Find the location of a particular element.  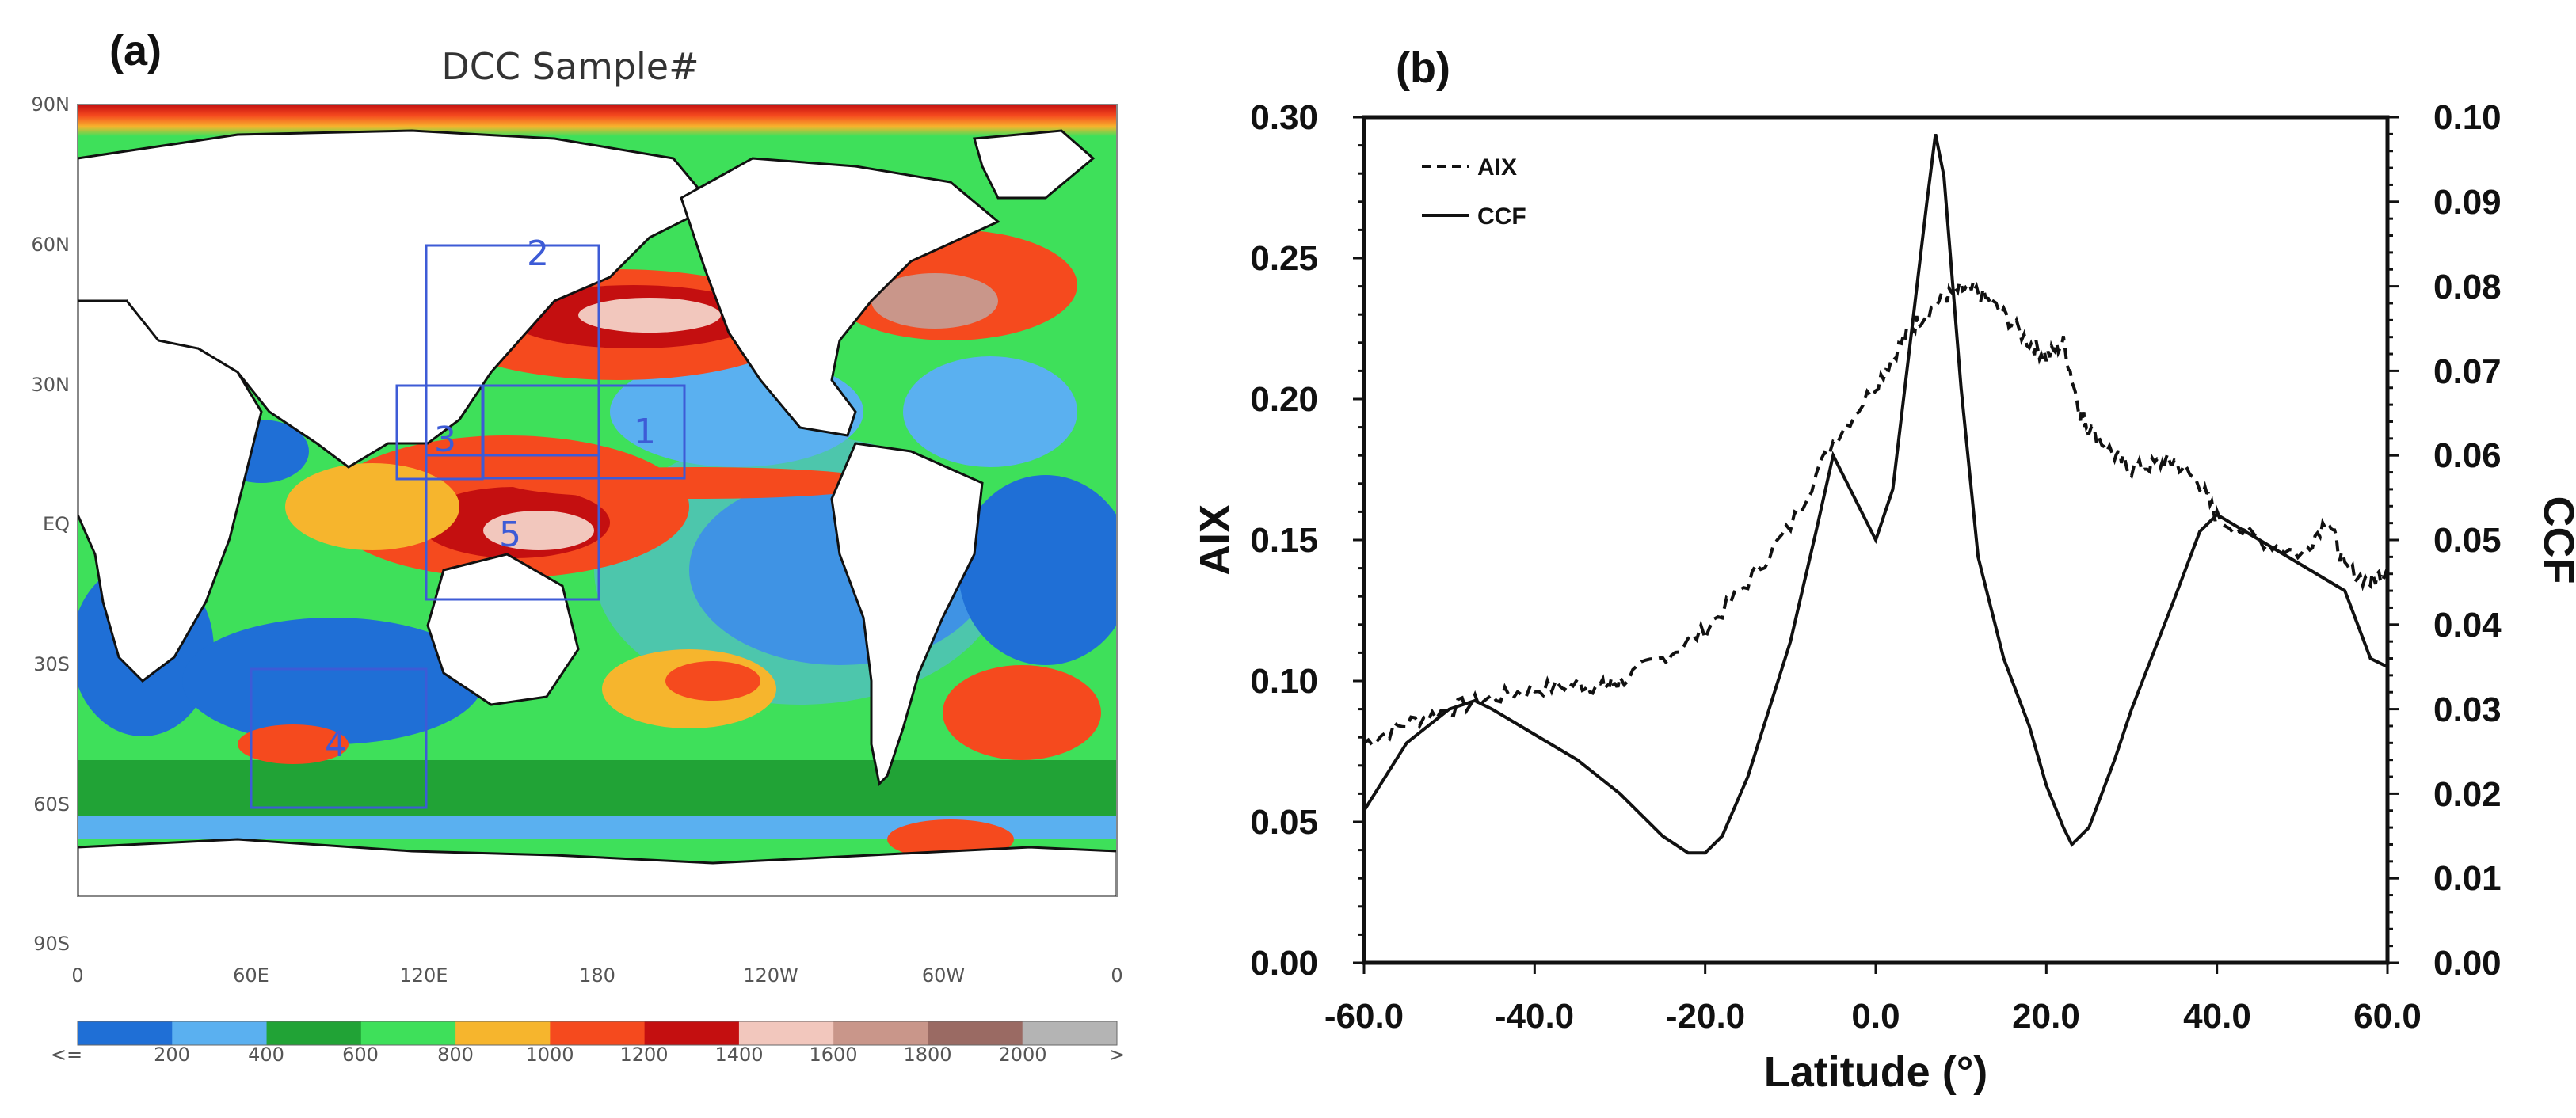

y2-tick-label: 0.02 is located at coordinates (2467, 795).